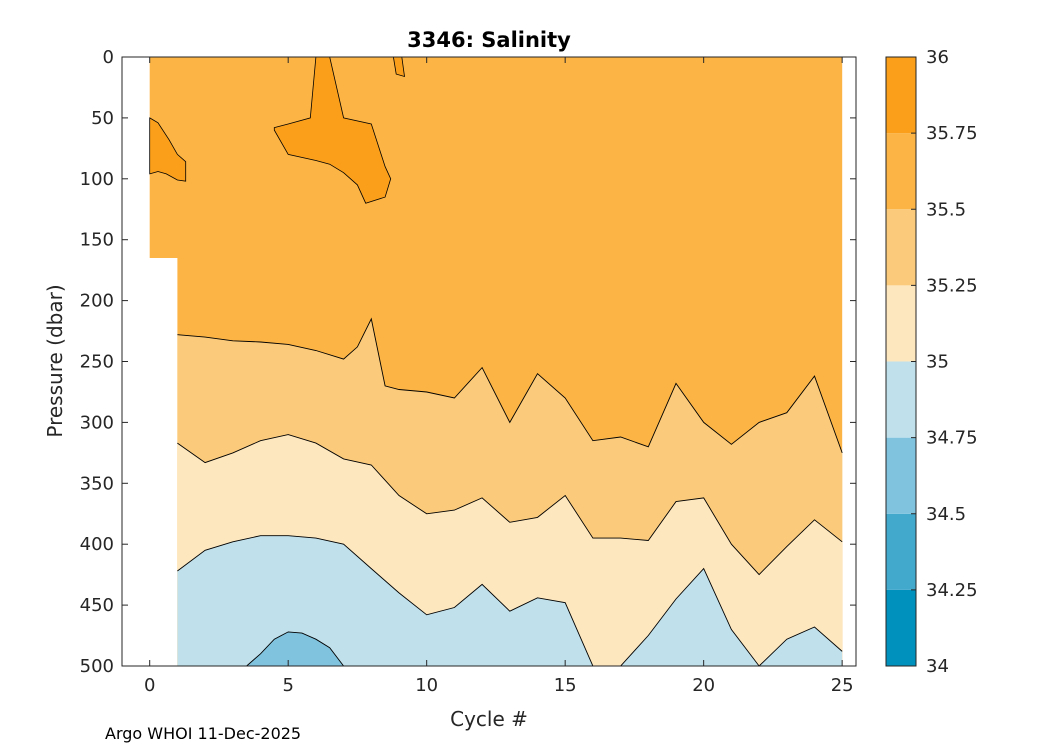  I want to click on y-tick-label: 200, so click(97, 301).